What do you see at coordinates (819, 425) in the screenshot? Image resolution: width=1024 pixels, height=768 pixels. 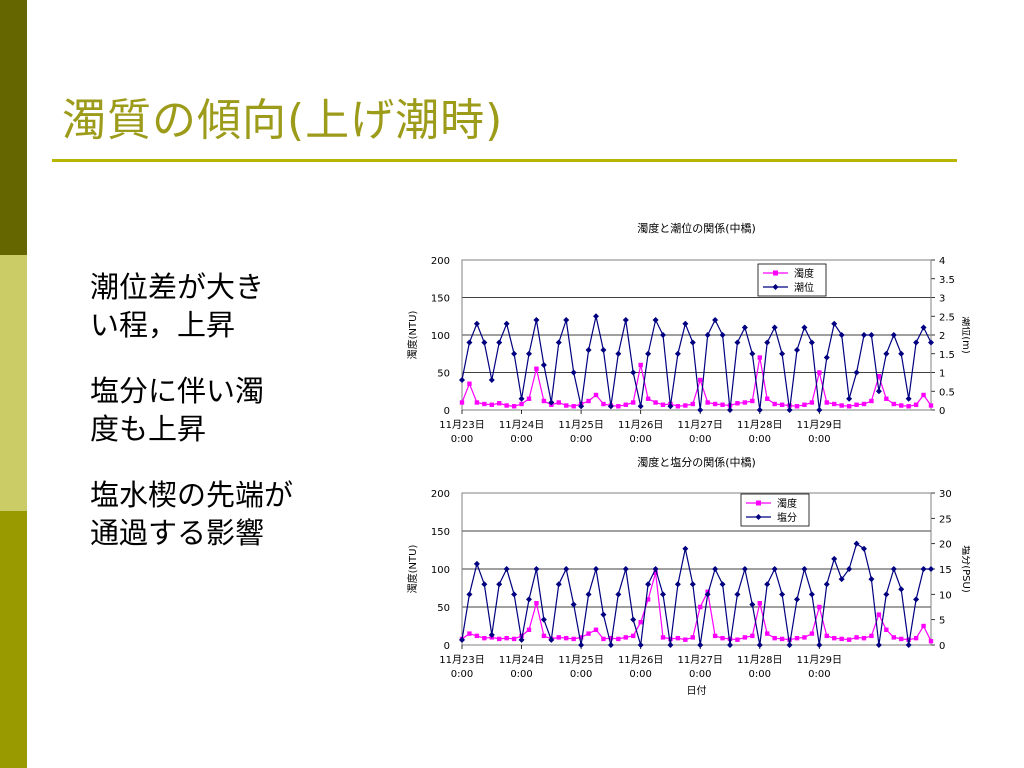 I see `x-tick-date: 11月29日` at bounding box center [819, 425].